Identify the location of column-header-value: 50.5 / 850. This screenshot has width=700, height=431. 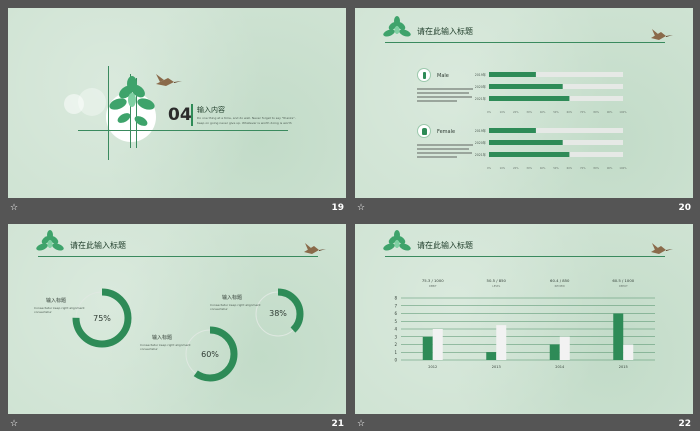
(497, 280).